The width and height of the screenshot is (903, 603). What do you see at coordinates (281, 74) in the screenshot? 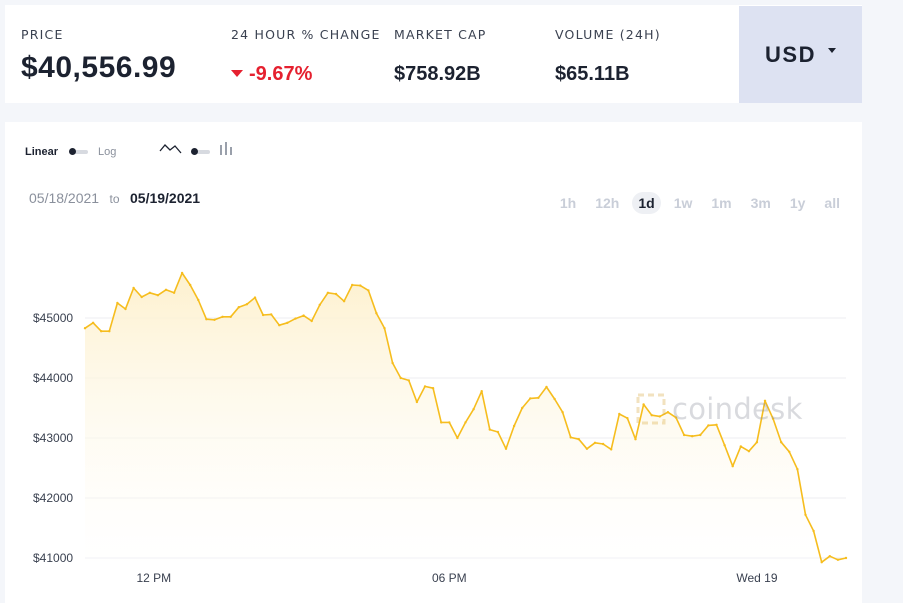
I see `change-value: -9.67%` at bounding box center [281, 74].